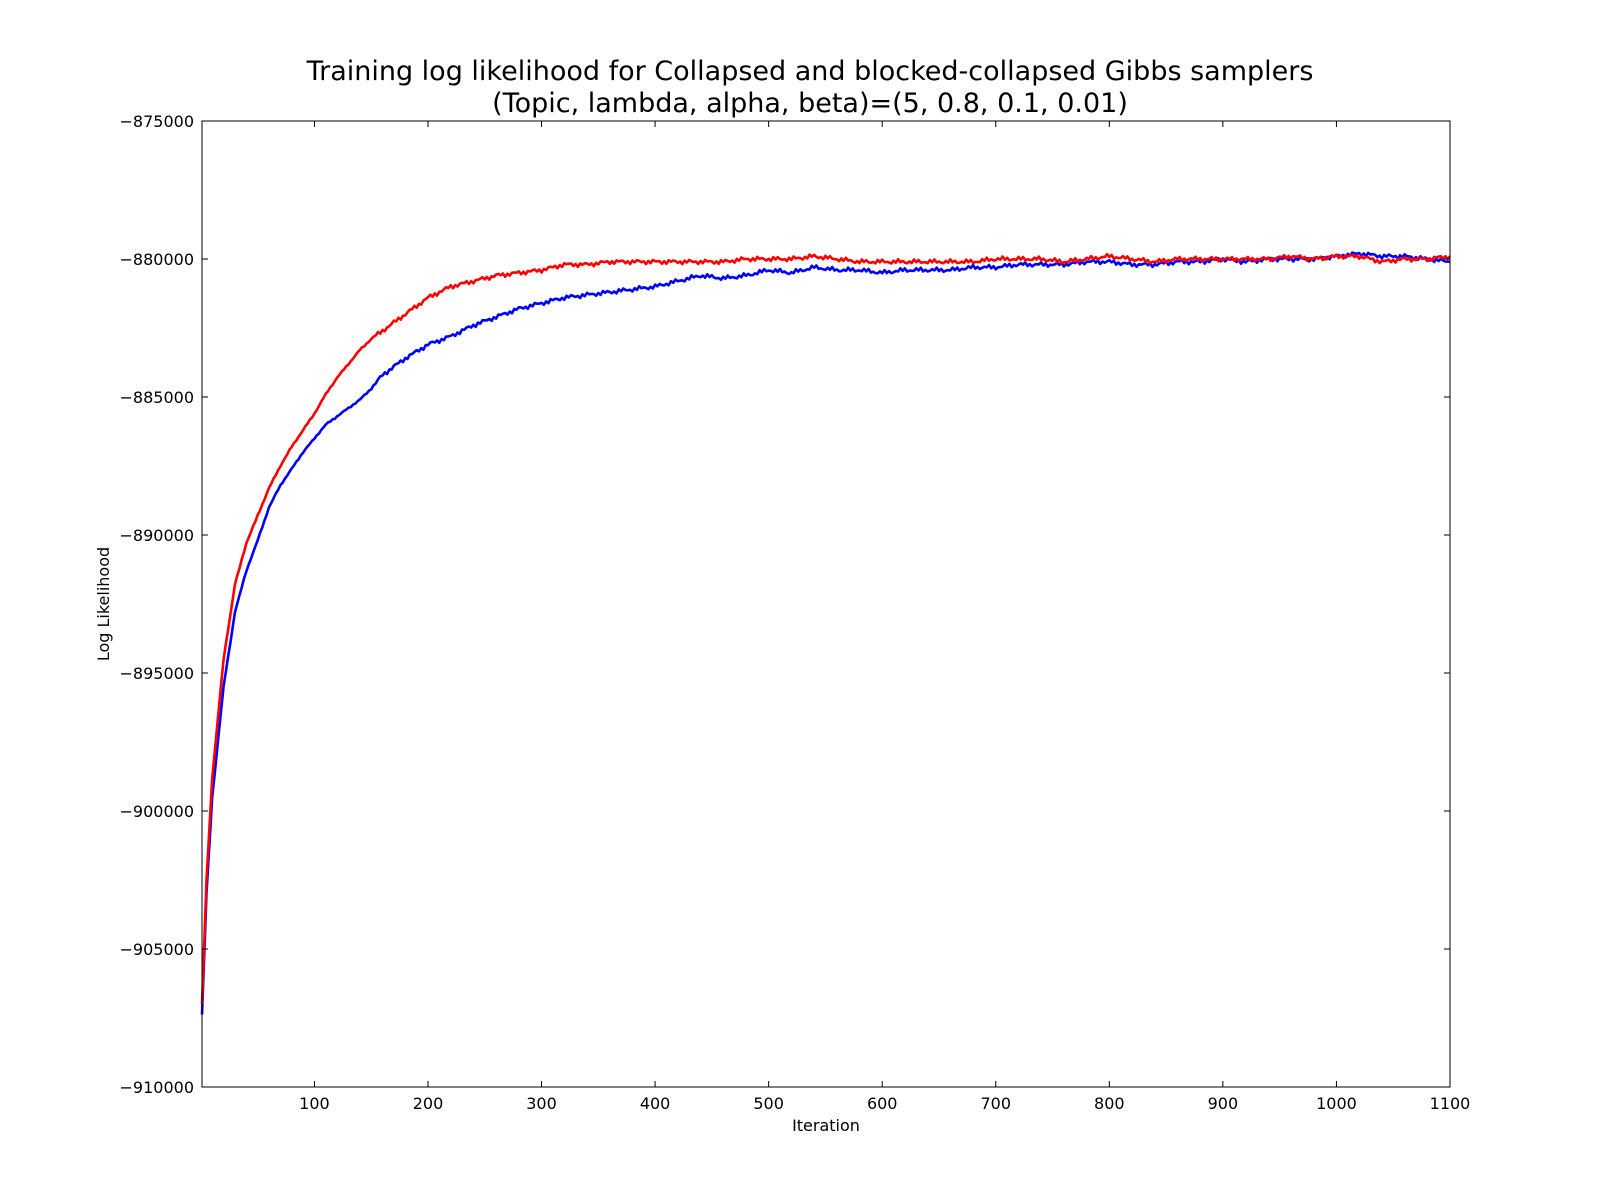  What do you see at coordinates (768, 1103) in the screenshot?
I see `x-tick-label: 500` at bounding box center [768, 1103].